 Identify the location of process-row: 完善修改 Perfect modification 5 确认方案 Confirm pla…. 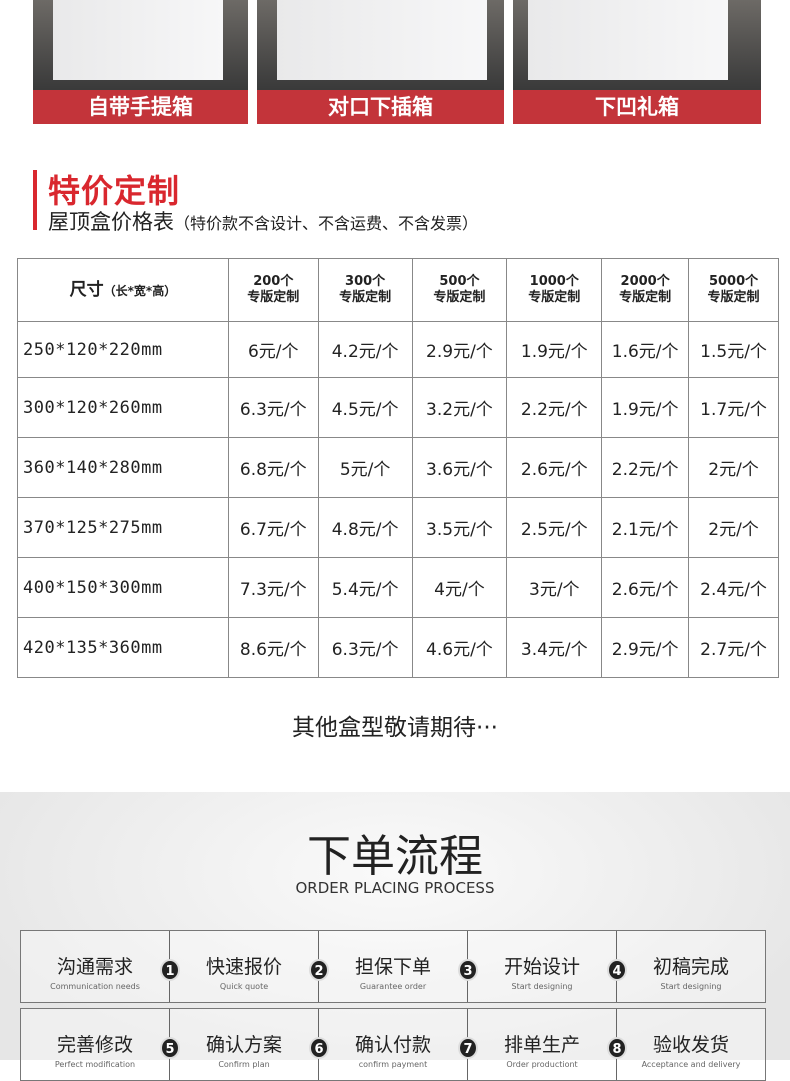
(393, 1044).